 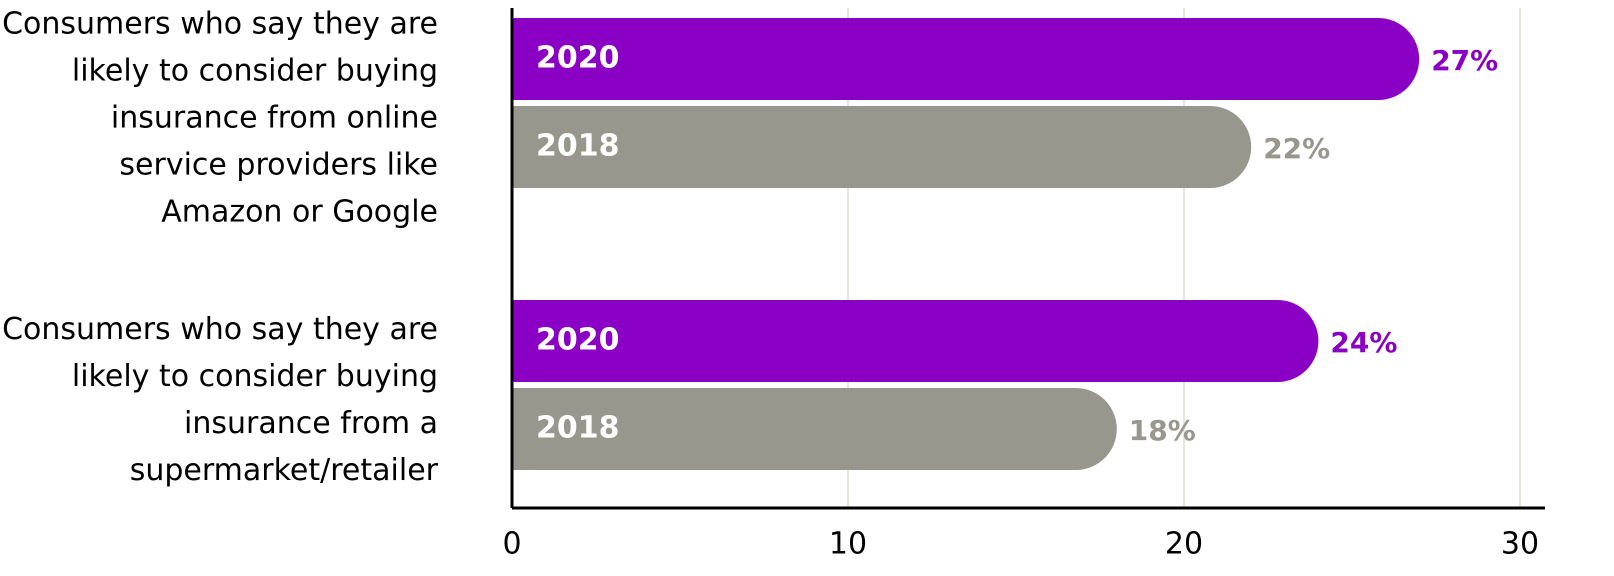 I want to click on value-label: 18%, so click(x=1162, y=430).